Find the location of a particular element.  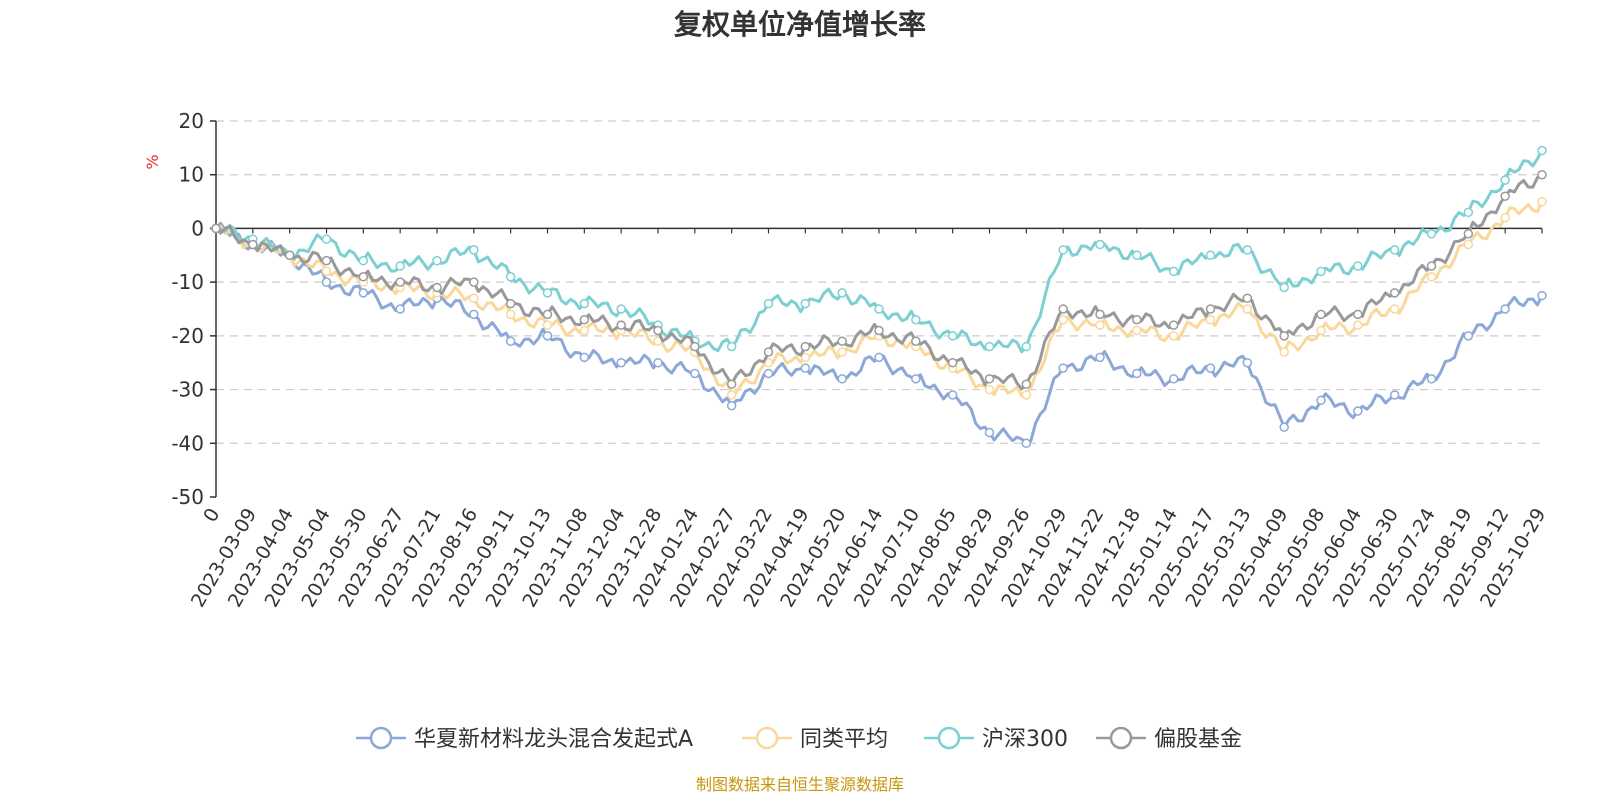

legend-item-2: 沪深300 is located at coordinates (996, 739).